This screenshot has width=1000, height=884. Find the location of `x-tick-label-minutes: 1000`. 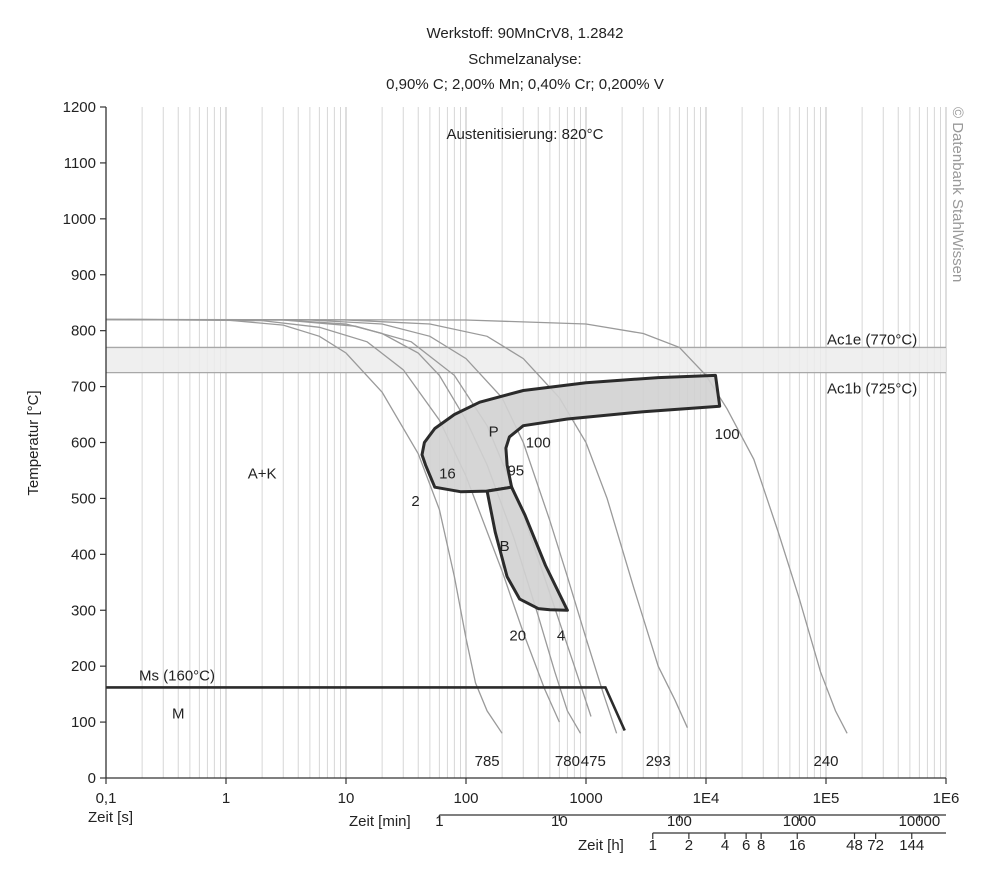

x-tick-label-minutes: 1000 is located at coordinates (799, 821).